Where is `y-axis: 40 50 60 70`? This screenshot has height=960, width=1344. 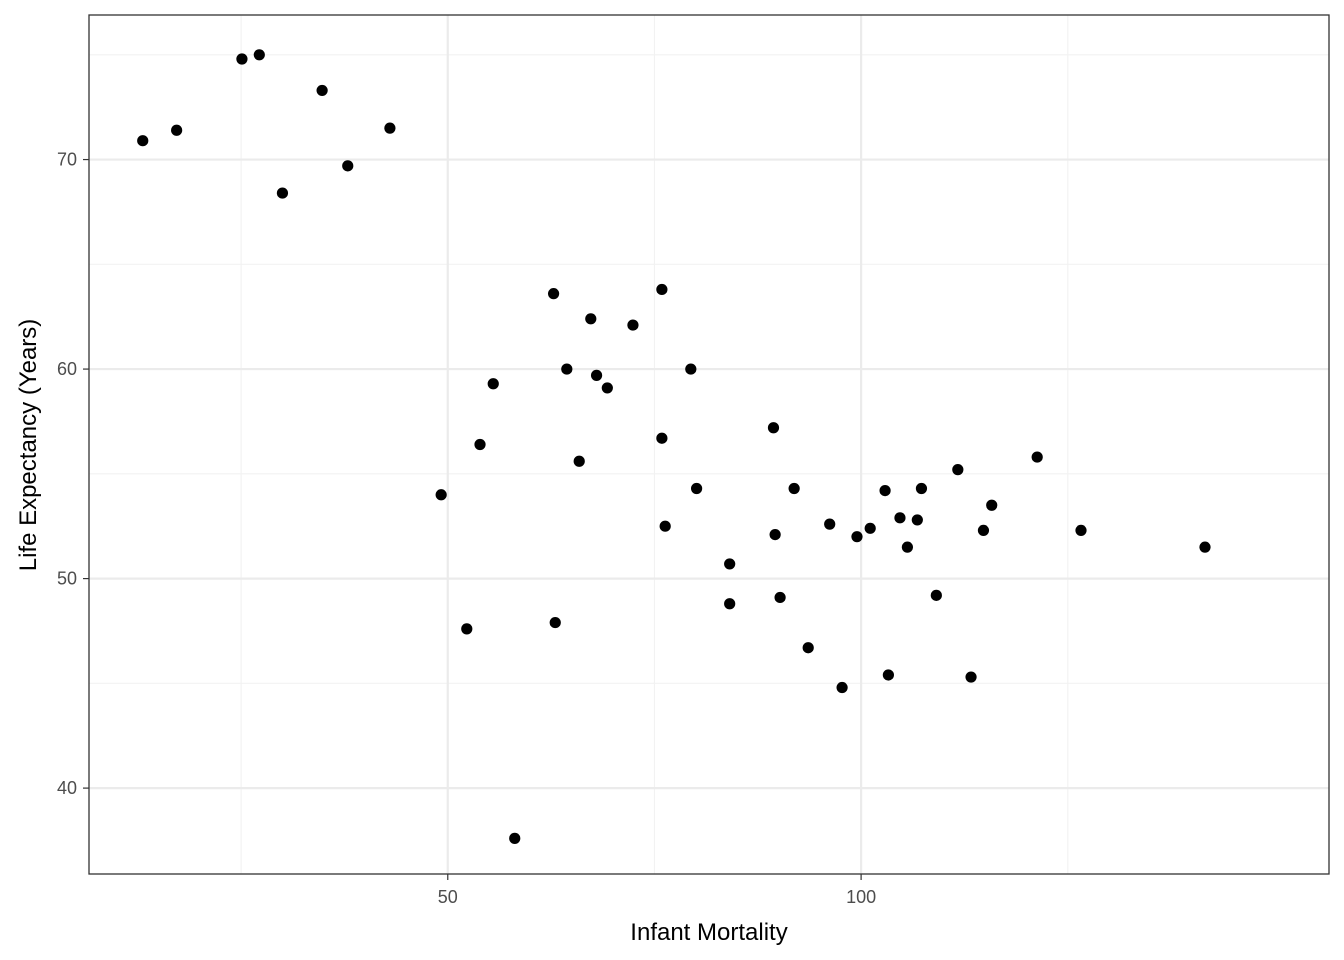
y-axis: 40 50 60 70 is located at coordinates (73, 474).